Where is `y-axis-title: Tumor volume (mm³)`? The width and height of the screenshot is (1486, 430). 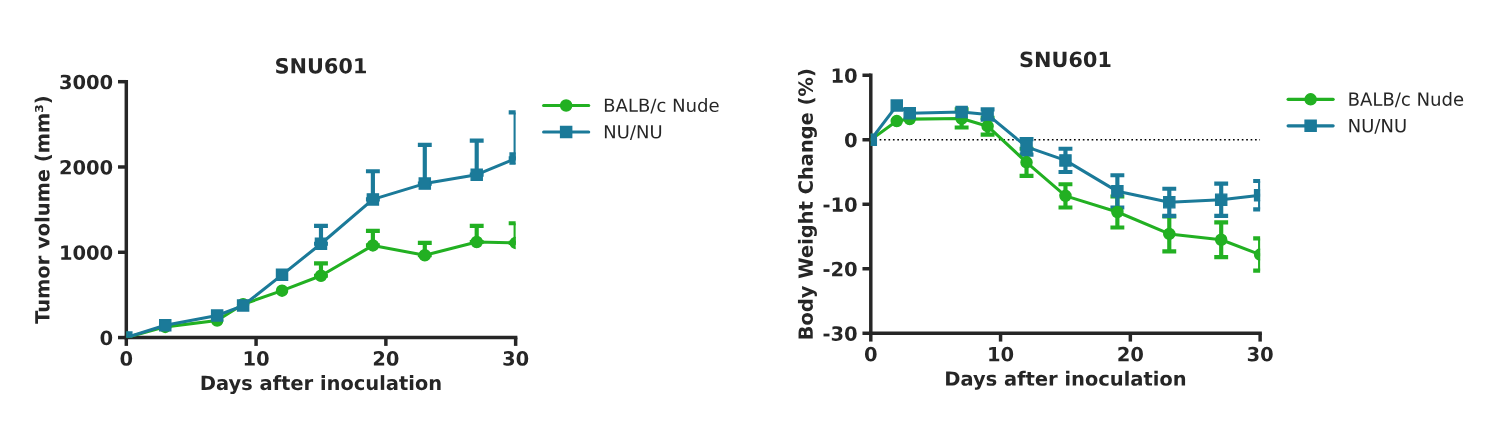
y-axis-title: Tumor volume (mm³) is located at coordinates (43, 210).